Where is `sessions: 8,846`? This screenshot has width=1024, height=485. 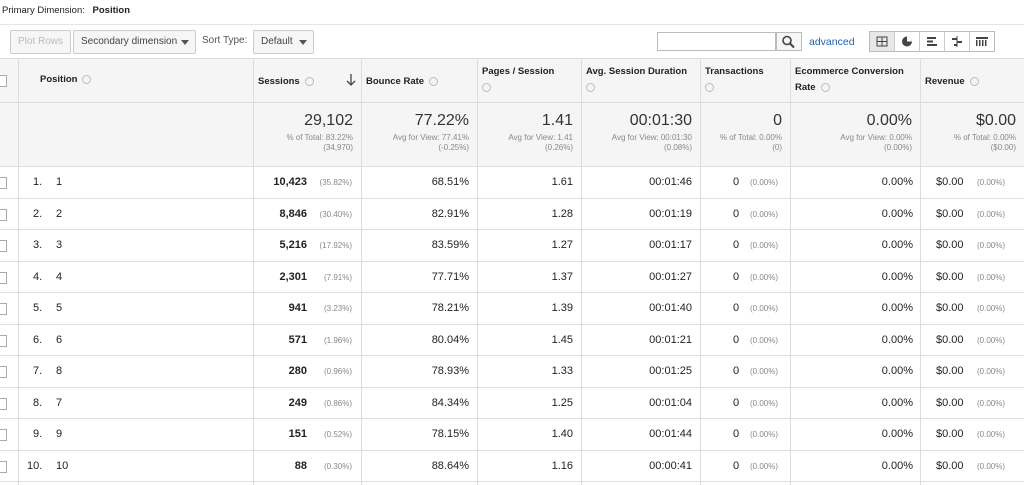 sessions: 8,846 is located at coordinates (293, 213).